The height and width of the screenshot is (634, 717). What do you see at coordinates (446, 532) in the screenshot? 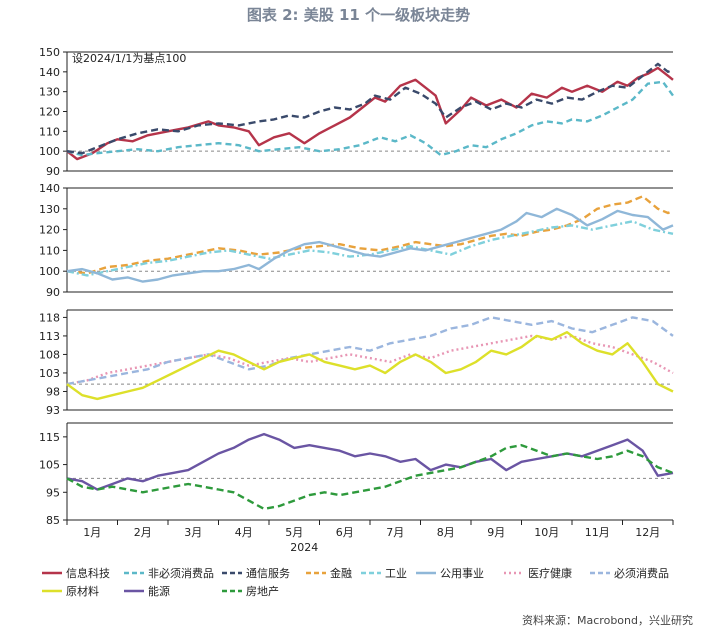
I see `x-tick-label: 8月` at bounding box center [446, 532].